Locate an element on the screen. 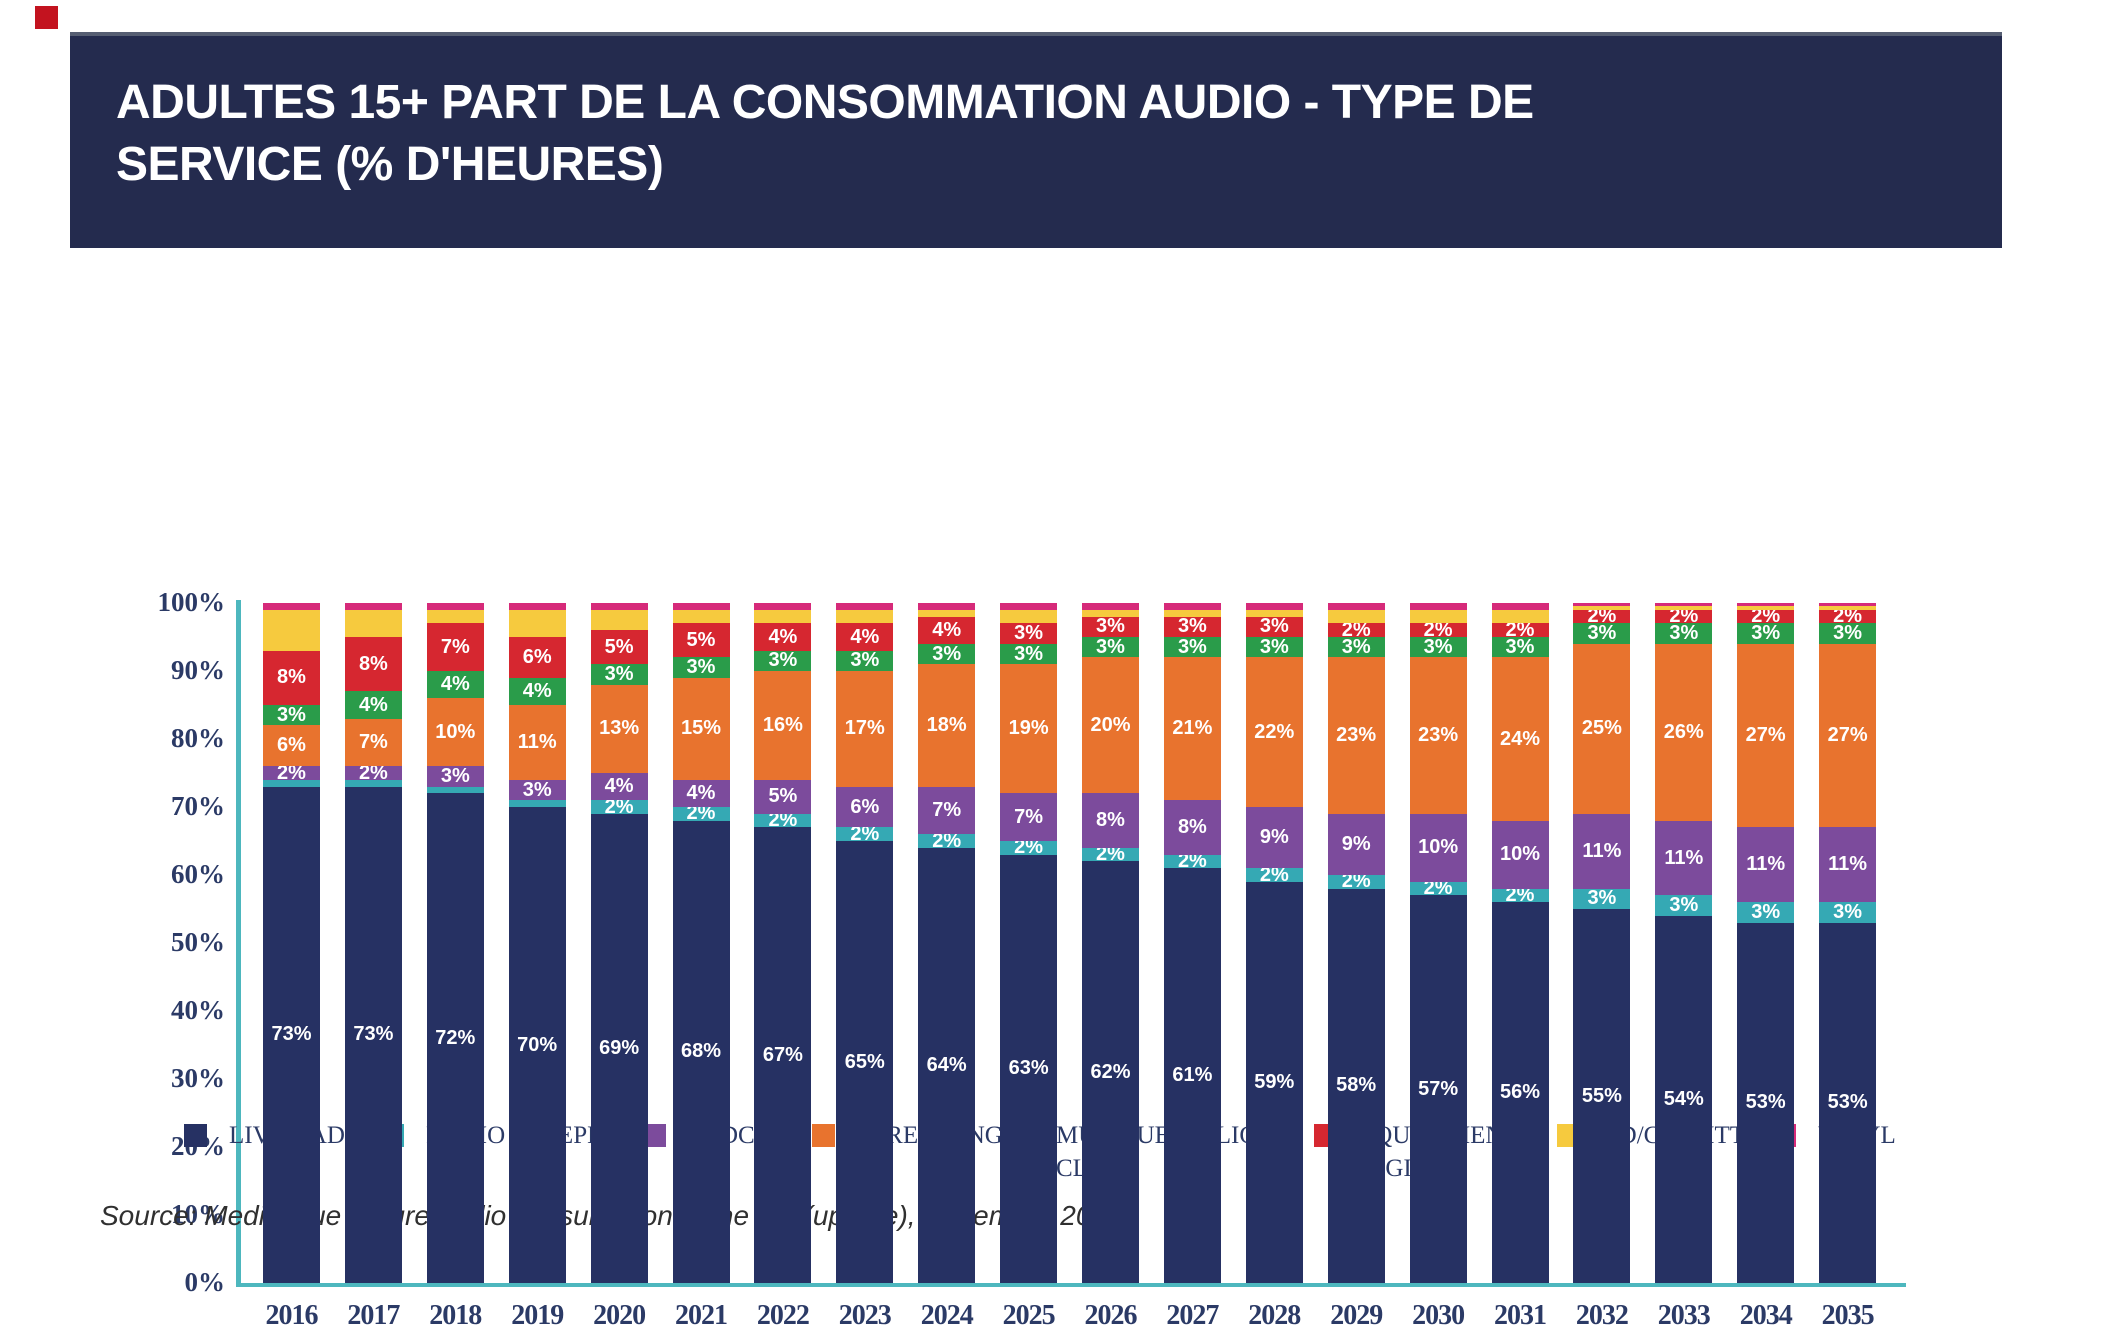  streaming-segment: 20% is located at coordinates (1110, 725).